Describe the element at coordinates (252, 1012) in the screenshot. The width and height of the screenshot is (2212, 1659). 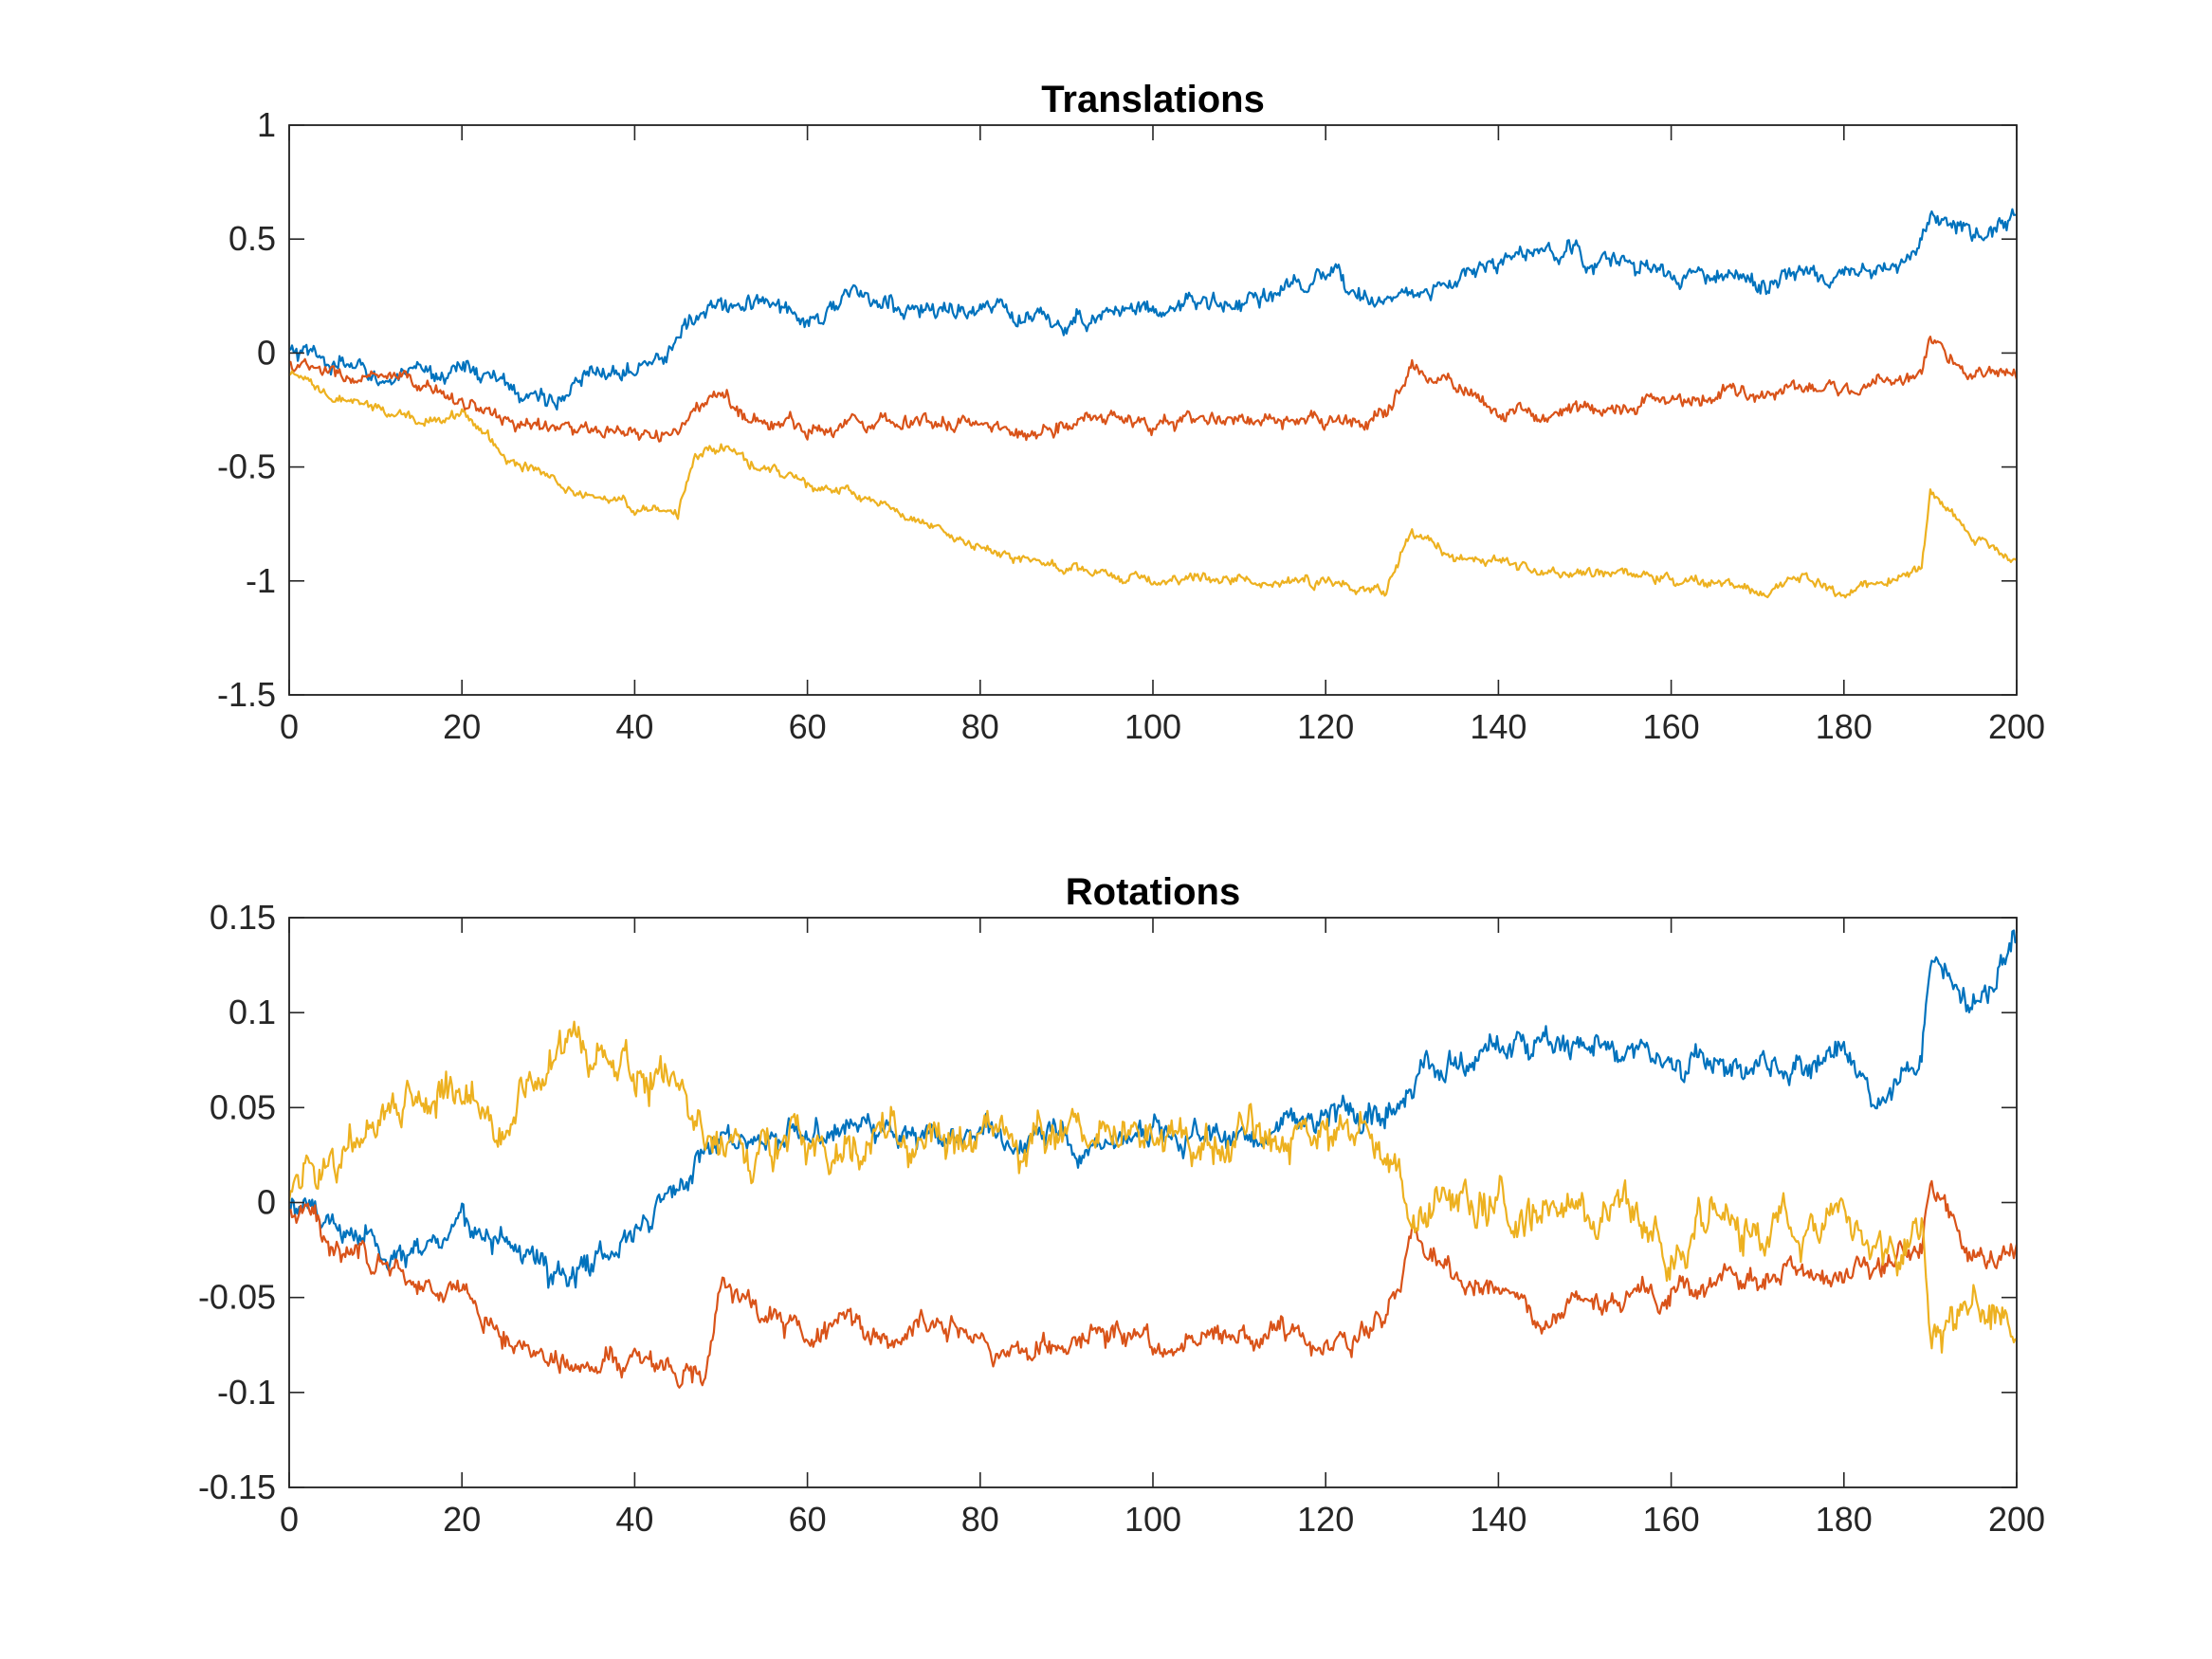
I see `y-tick-label: 0.1` at that location.